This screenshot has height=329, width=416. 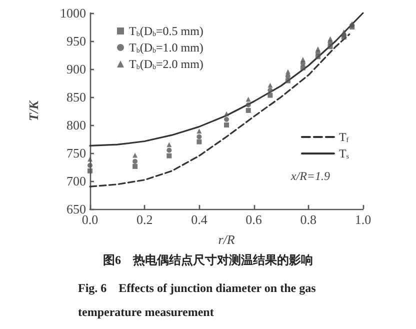 I want to click on x-tick-label: 1.0, so click(x=363, y=219).